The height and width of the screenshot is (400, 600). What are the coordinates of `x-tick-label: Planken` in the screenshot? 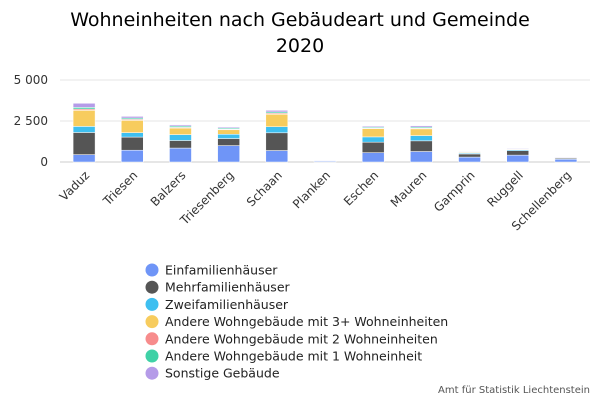 It's located at (311, 189).